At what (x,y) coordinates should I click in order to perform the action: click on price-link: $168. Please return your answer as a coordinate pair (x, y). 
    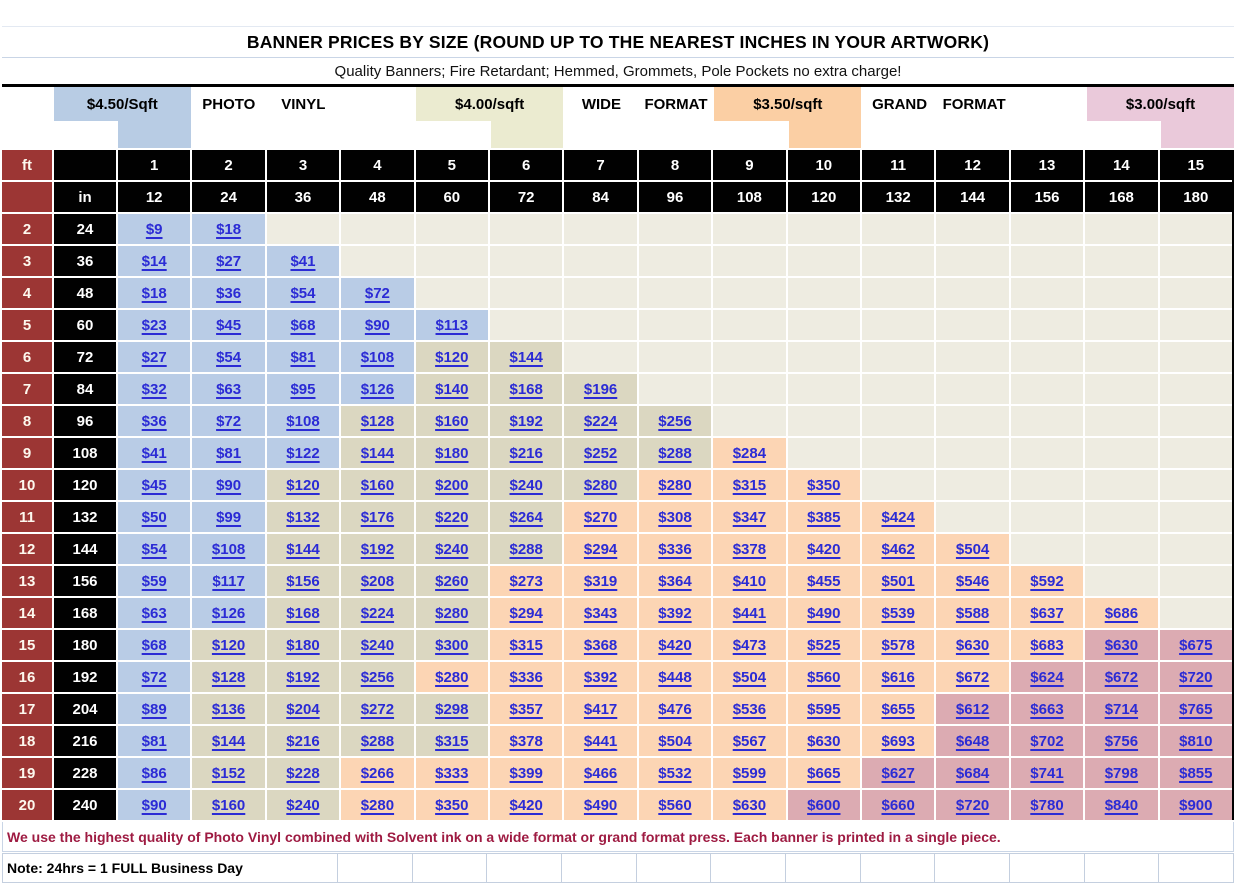
    Looking at the image, I should click on (303, 613).